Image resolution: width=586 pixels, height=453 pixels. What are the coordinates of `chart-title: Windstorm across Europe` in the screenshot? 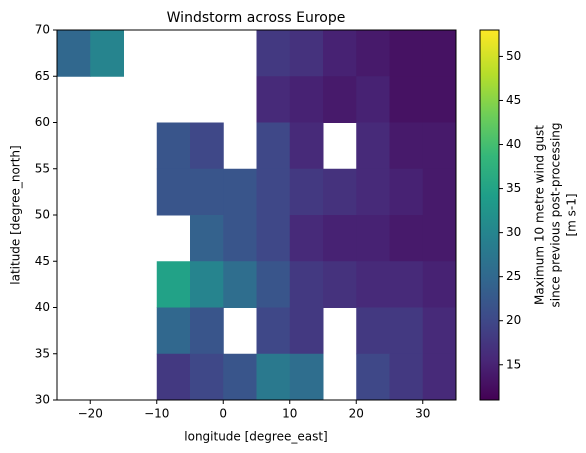 It's located at (256, 18).